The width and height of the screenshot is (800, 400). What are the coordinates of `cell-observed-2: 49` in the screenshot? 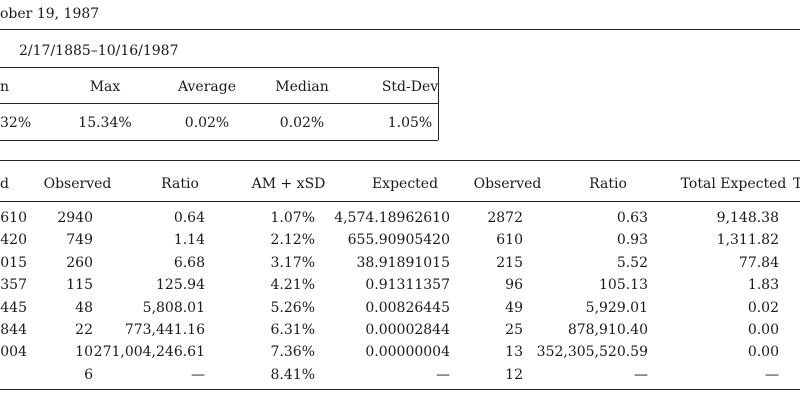 It's located at (514, 307).